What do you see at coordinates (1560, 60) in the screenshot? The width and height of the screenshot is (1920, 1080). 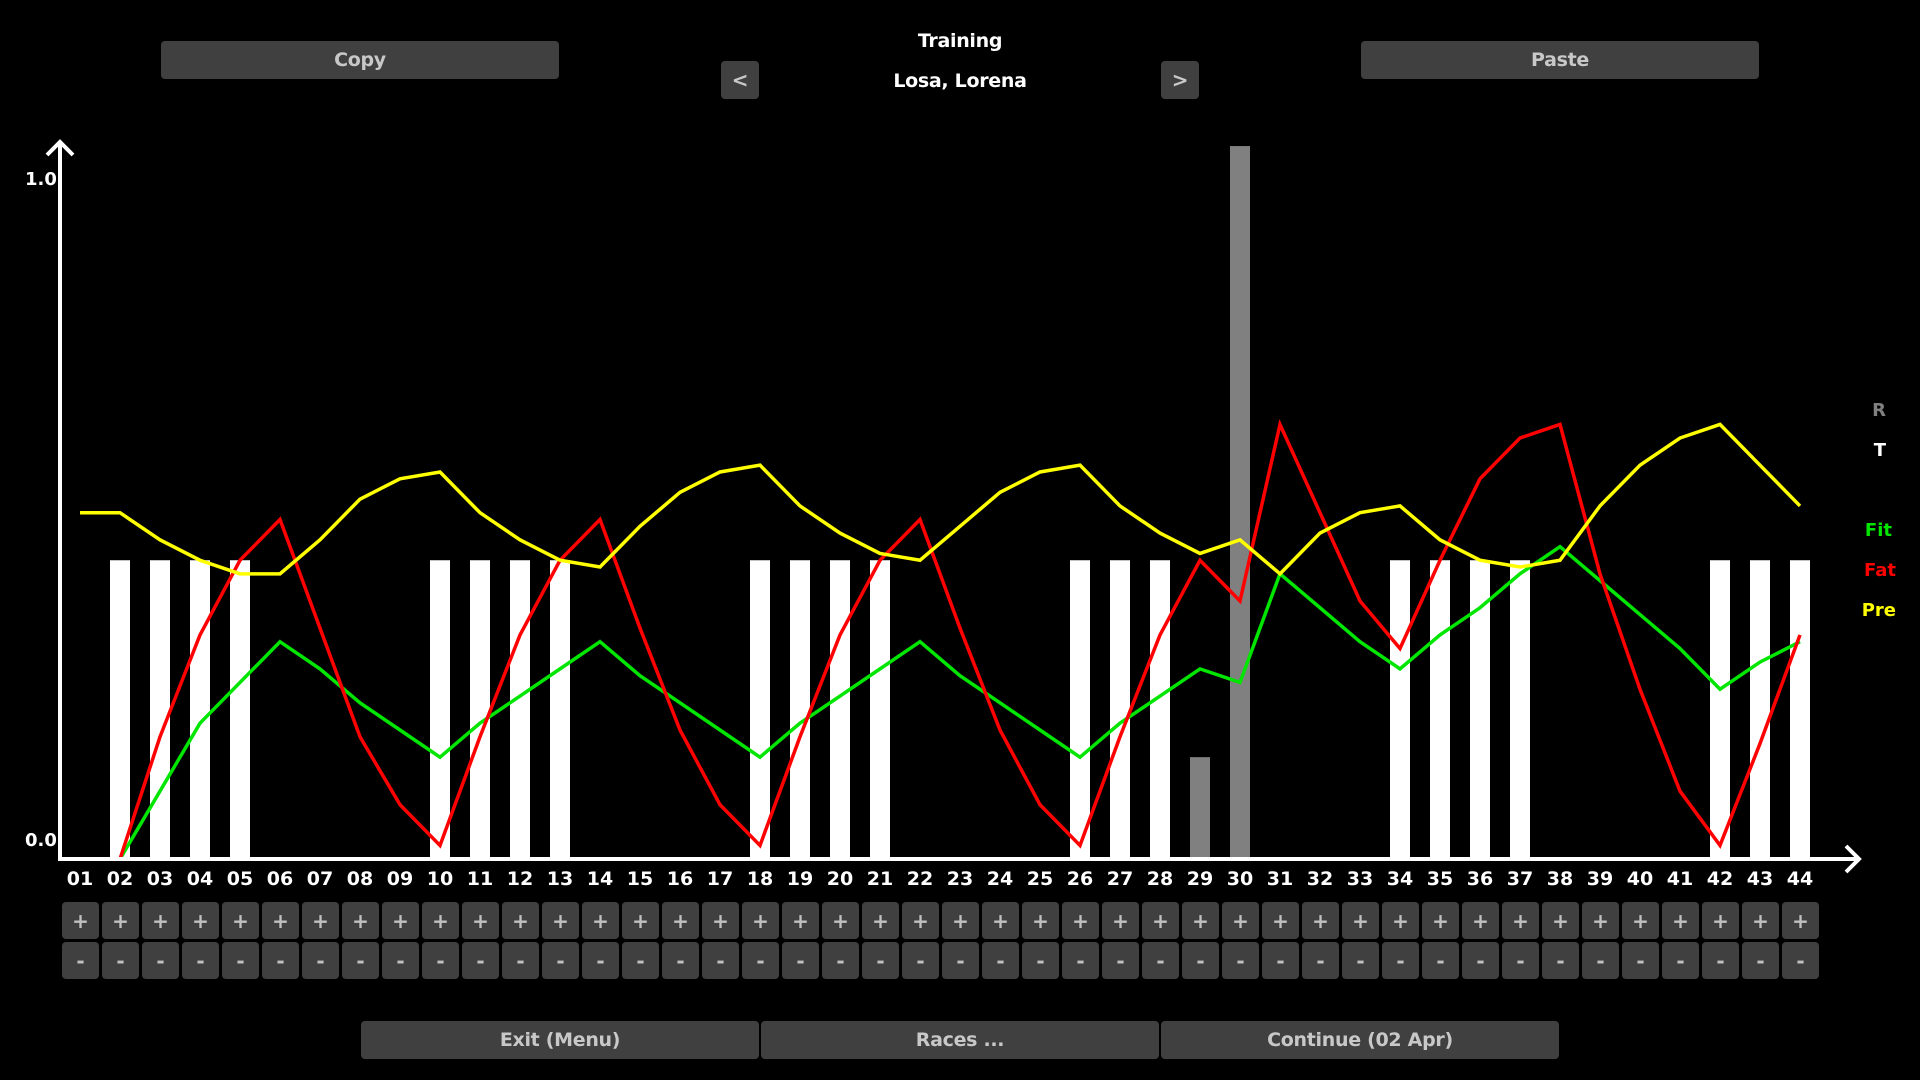 I see `paste-button: Paste` at bounding box center [1560, 60].